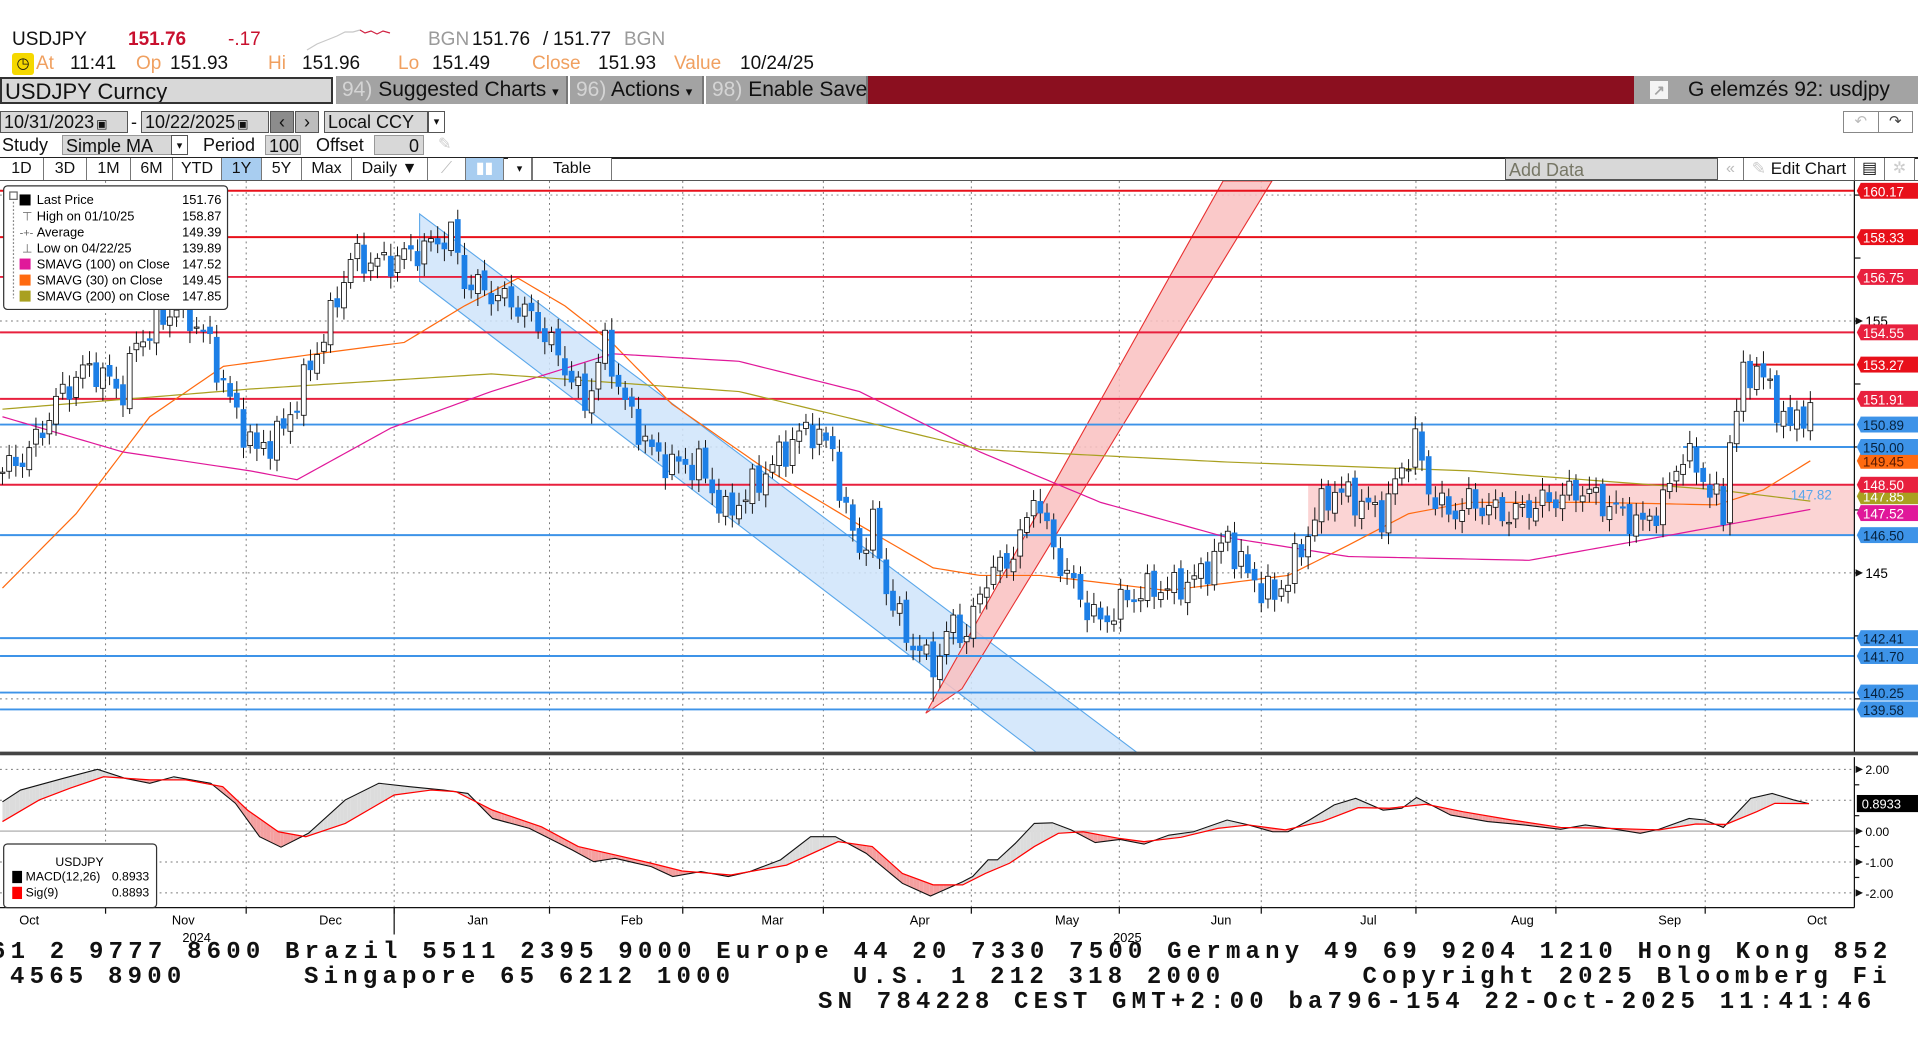 The image size is (1918, 1054). What do you see at coordinates (179, 145) in the screenshot?
I see `study-dropdown-arrow: ▾` at bounding box center [179, 145].